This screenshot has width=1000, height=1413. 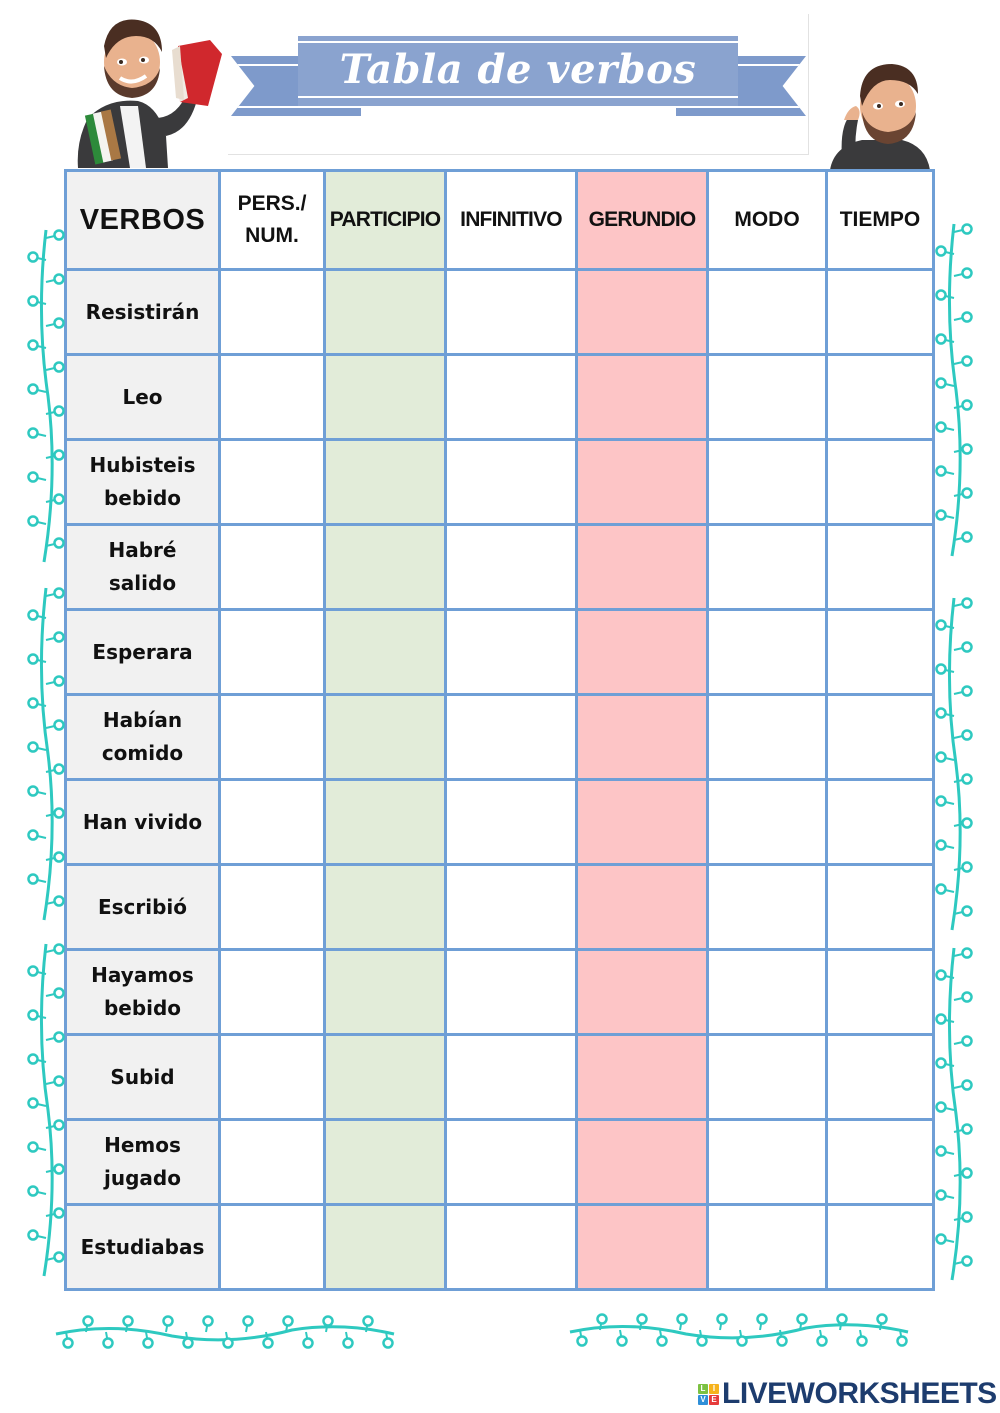 I want to click on verb-line1: Hayamos, so click(x=142, y=975).